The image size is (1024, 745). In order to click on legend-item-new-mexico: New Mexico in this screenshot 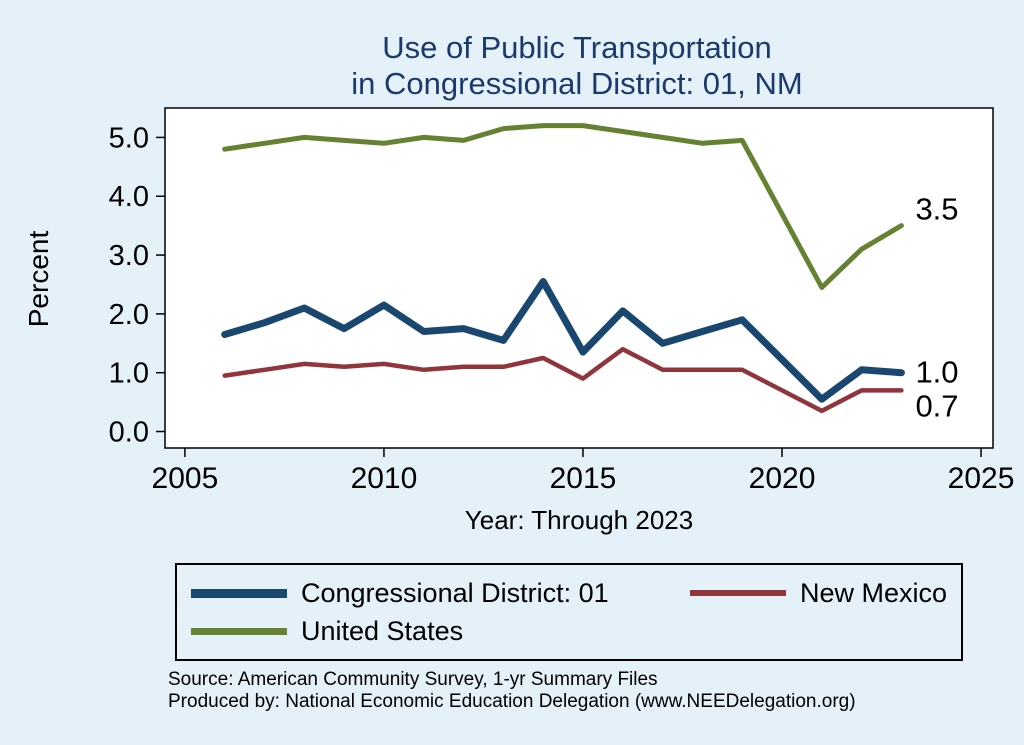, I will do `click(818, 593)`.